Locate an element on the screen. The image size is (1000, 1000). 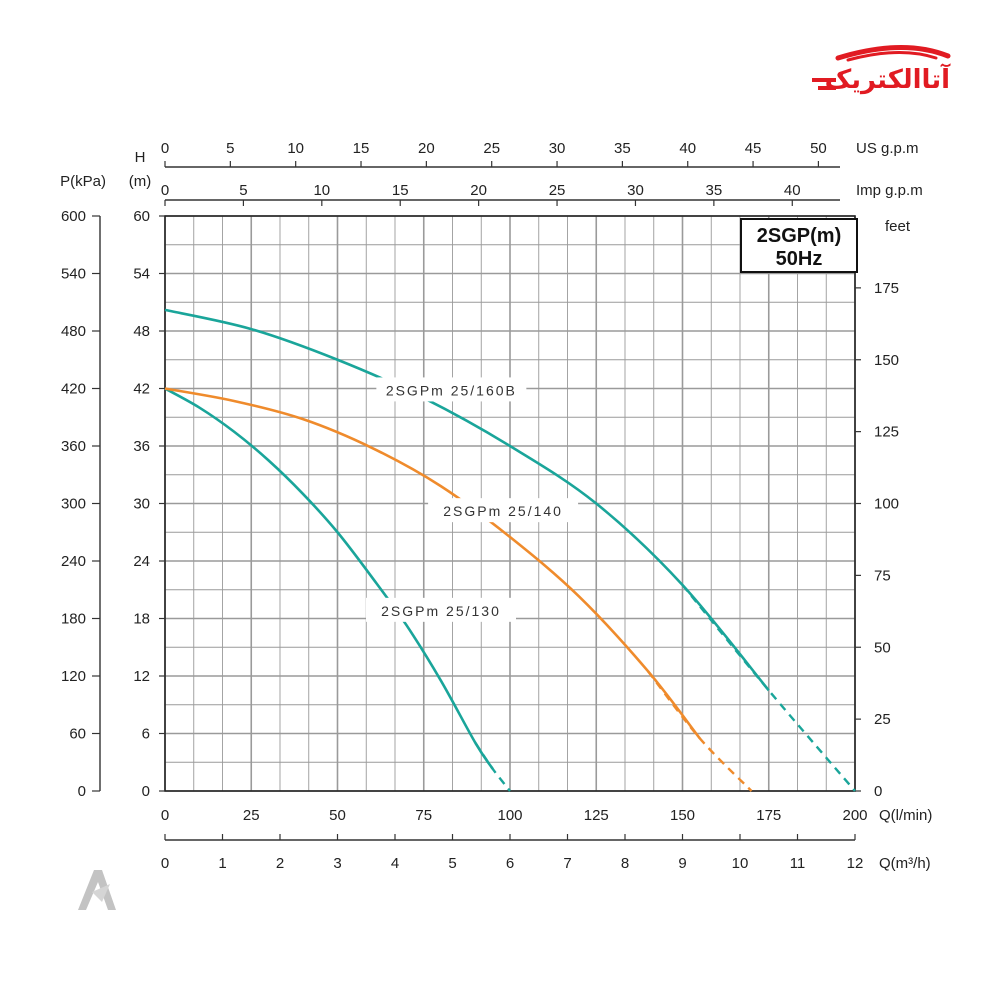
model-name: 2SGP(m) is located at coordinates (799, 236).